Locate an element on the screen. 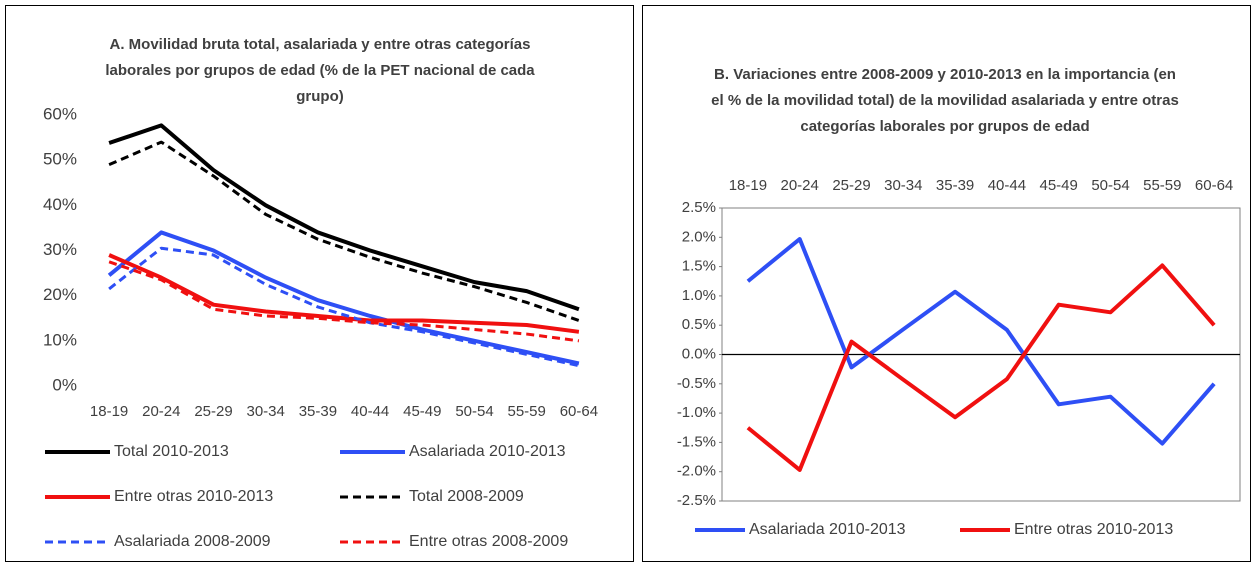 The height and width of the screenshot is (562, 1251). y-tick-label: 50% is located at coordinates (60, 159).